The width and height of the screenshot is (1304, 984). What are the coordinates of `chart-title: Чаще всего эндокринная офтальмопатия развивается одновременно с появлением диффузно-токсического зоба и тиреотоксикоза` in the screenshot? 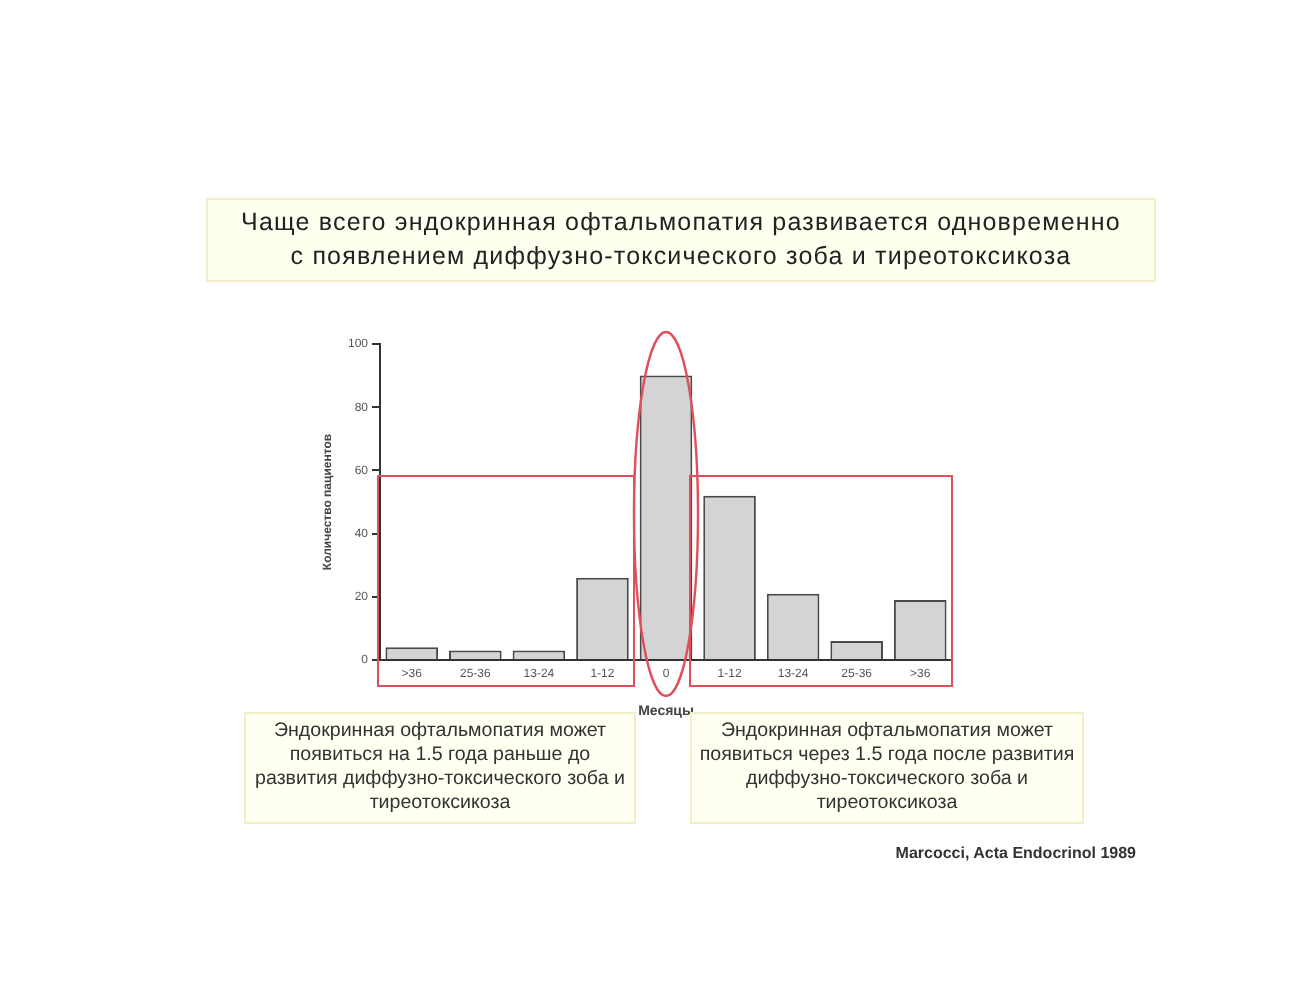 It's located at (681, 240).